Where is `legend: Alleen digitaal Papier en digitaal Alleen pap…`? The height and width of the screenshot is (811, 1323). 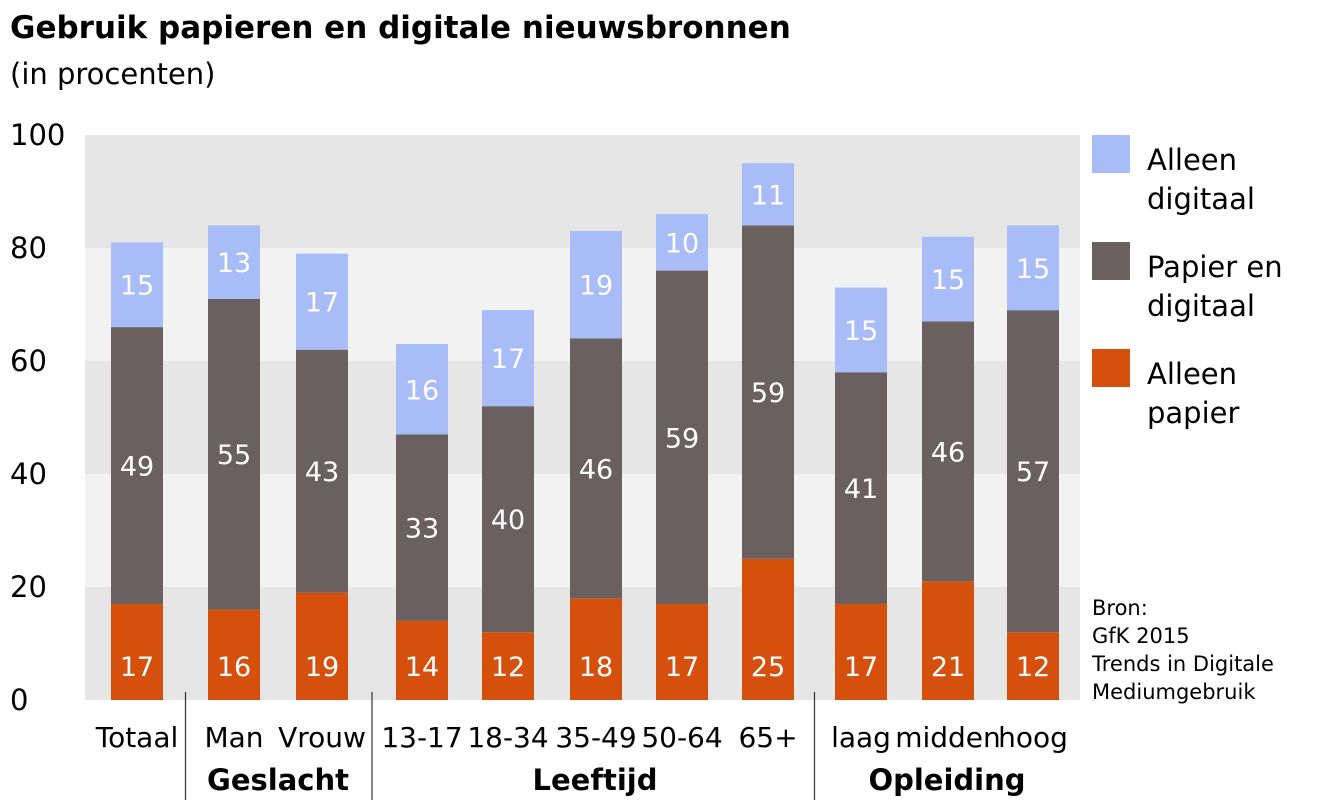 legend: Alleen digitaal Papier en digitaal Alleen pap… is located at coordinates (1187, 282).